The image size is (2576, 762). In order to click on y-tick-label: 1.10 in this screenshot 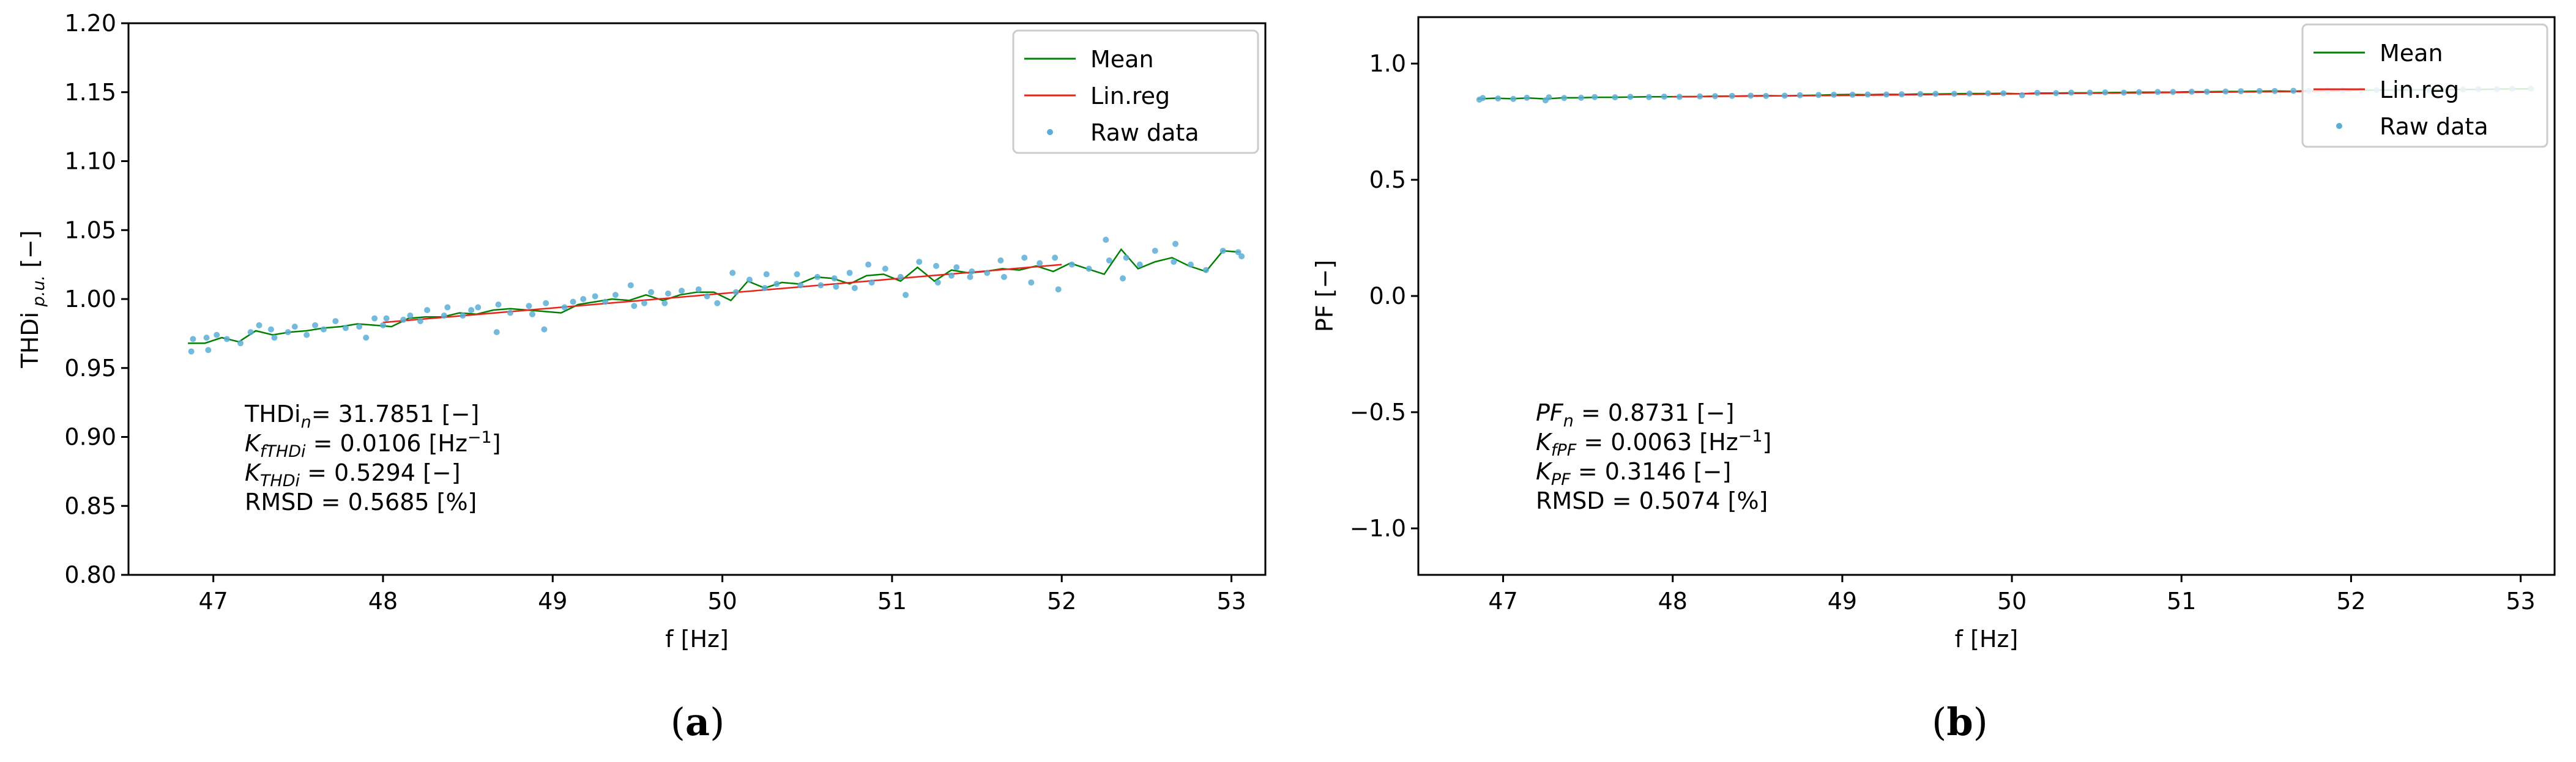, I will do `click(90, 161)`.